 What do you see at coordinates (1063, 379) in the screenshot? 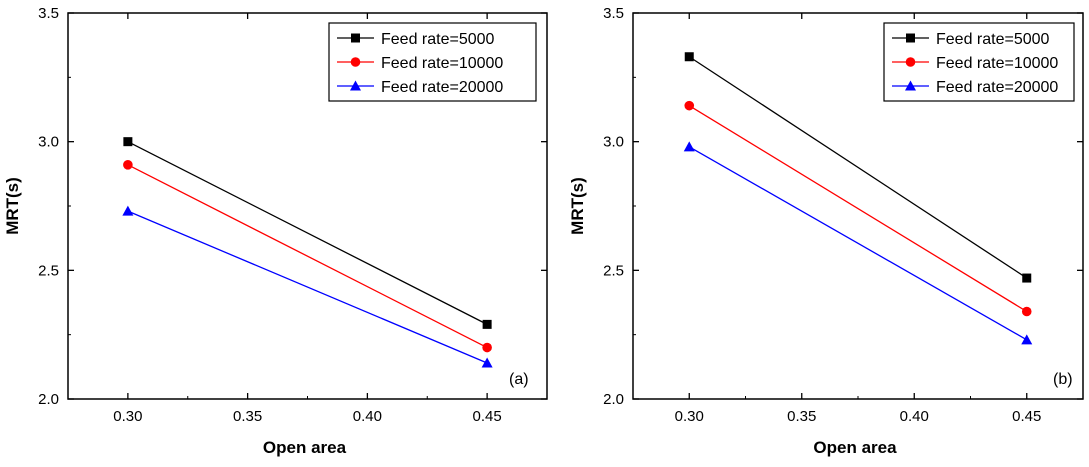
I see `panel-label: (b)` at bounding box center [1063, 379].